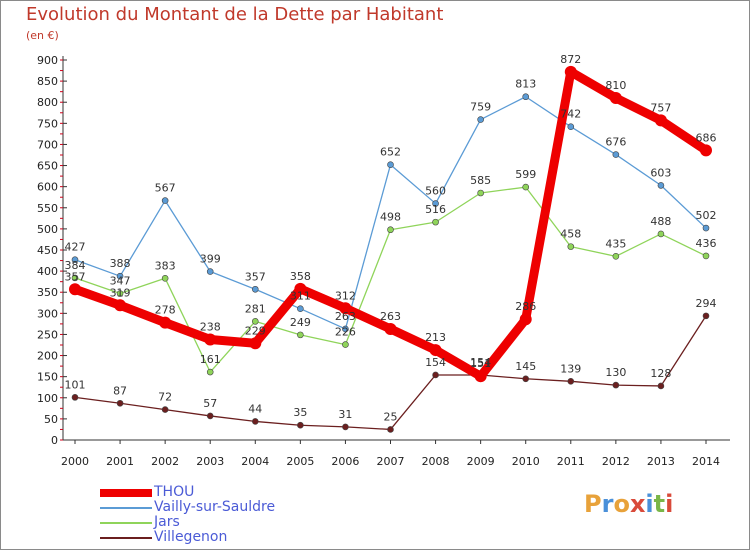 This screenshot has width=750, height=550. I want to click on data-label: 498, so click(390, 217).